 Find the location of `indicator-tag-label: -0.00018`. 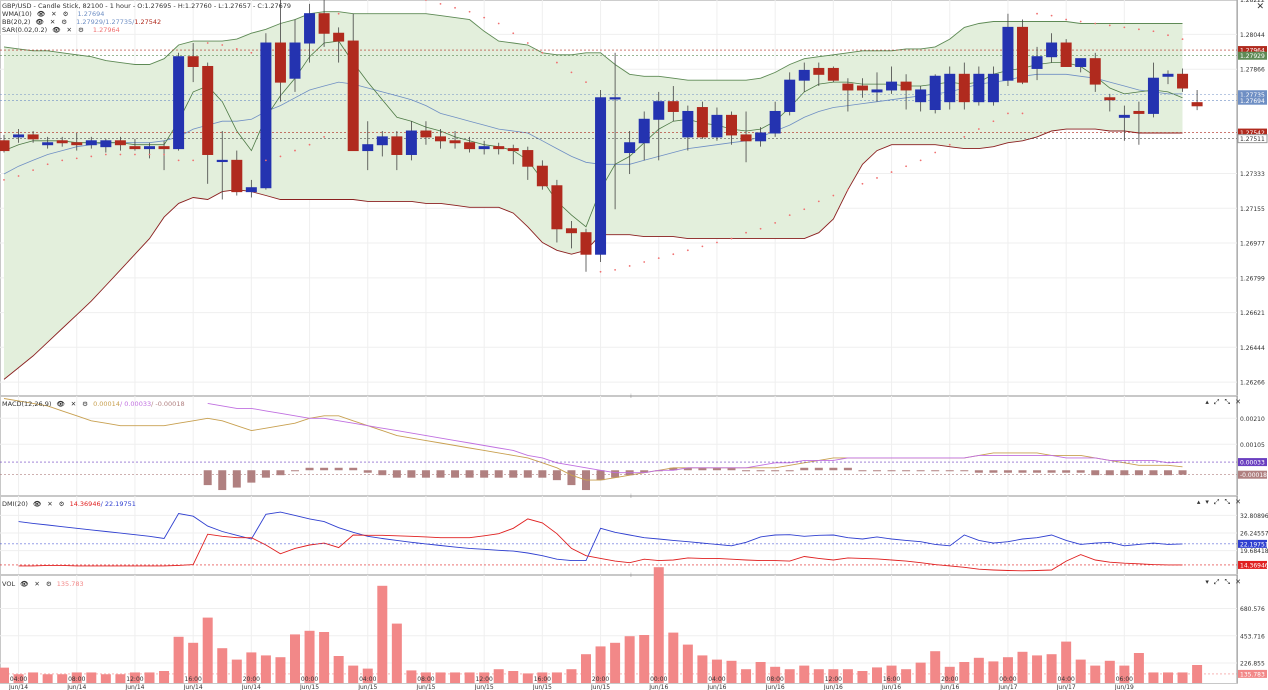

indicator-tag-label: -0.00018 is located at coordinates (1253, 475).